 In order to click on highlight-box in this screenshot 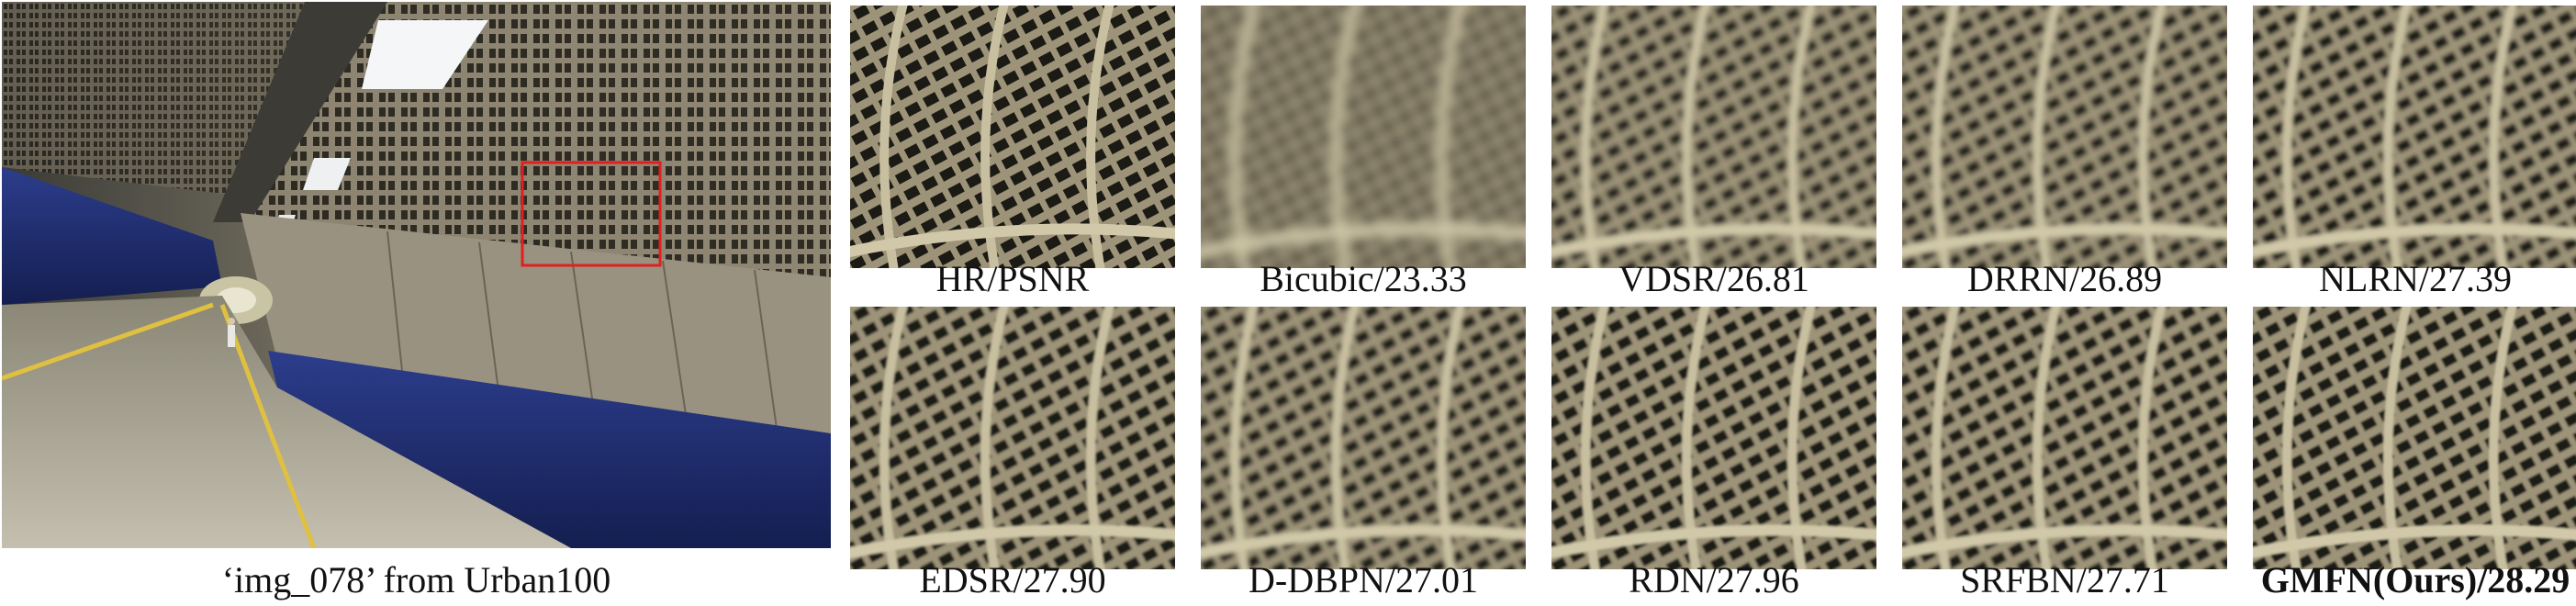, I will do `click(591, 214)`.